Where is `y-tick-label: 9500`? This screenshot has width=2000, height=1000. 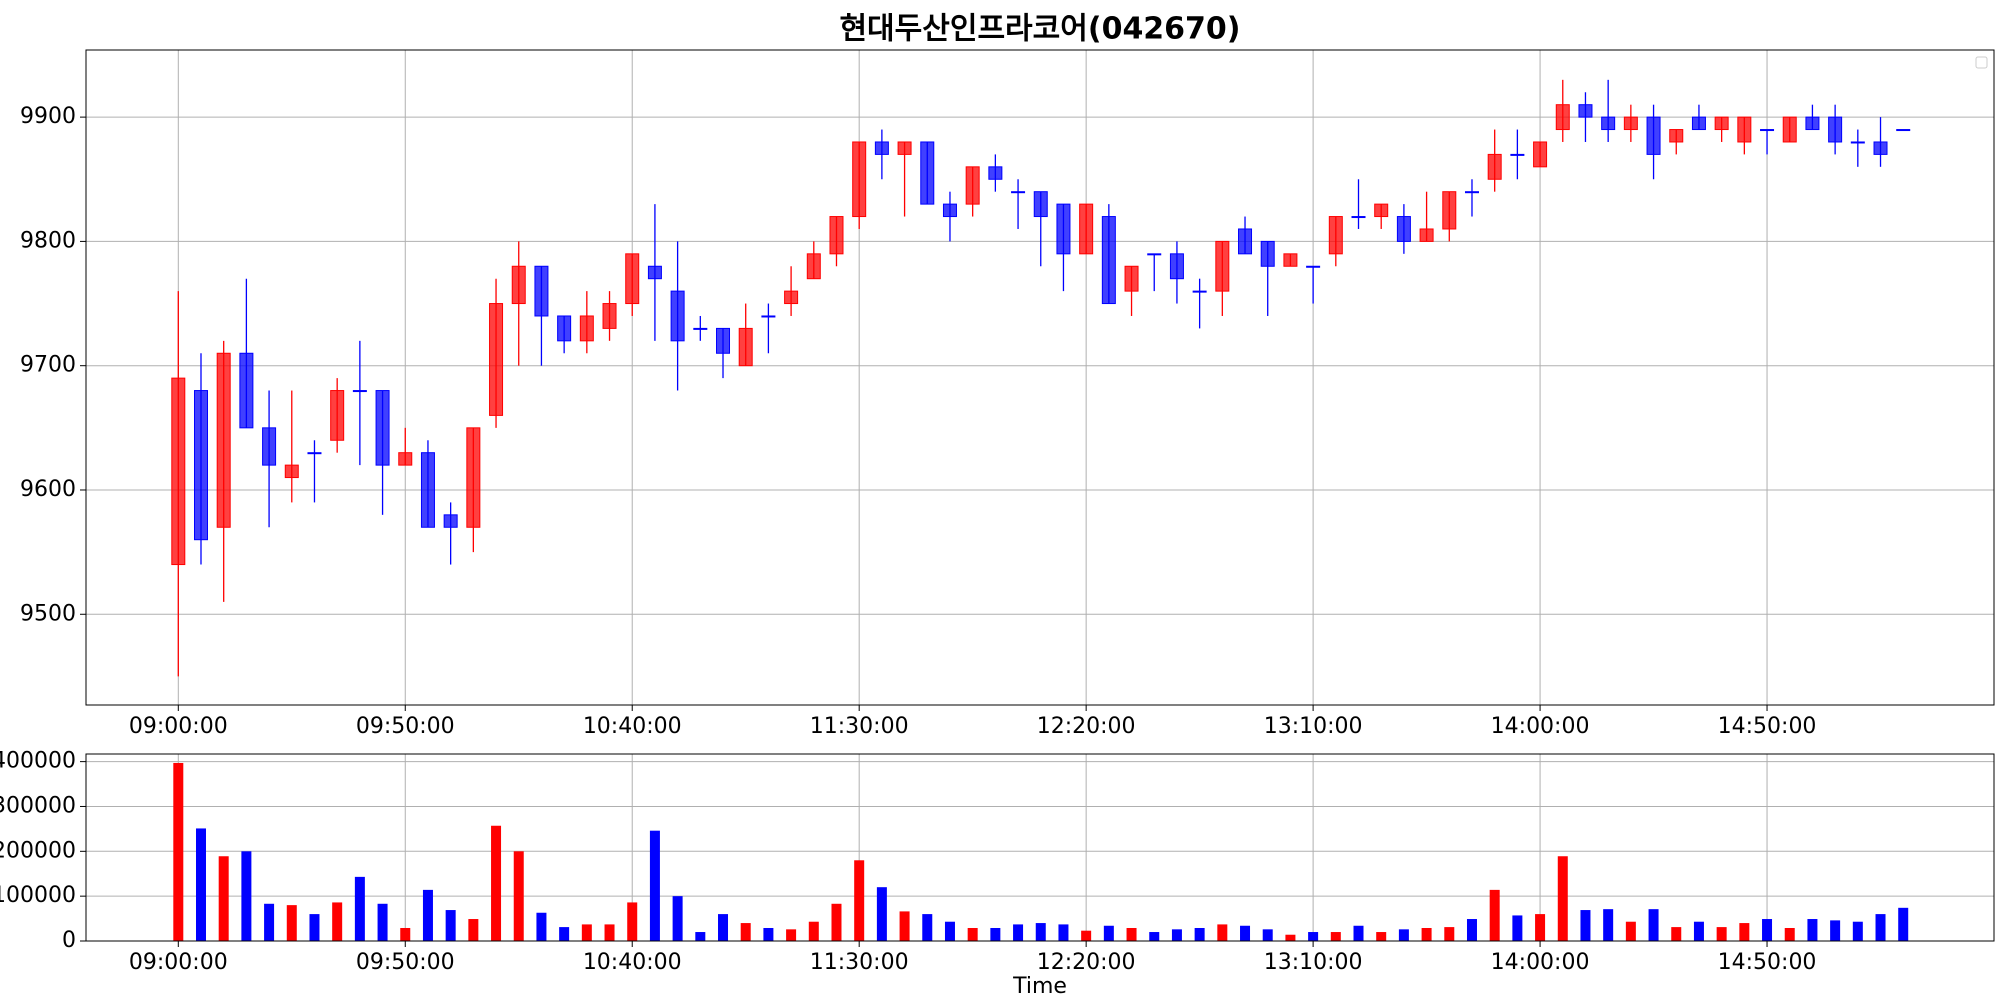
y-tick-label: 9500 is located at coordinates (48, 613).